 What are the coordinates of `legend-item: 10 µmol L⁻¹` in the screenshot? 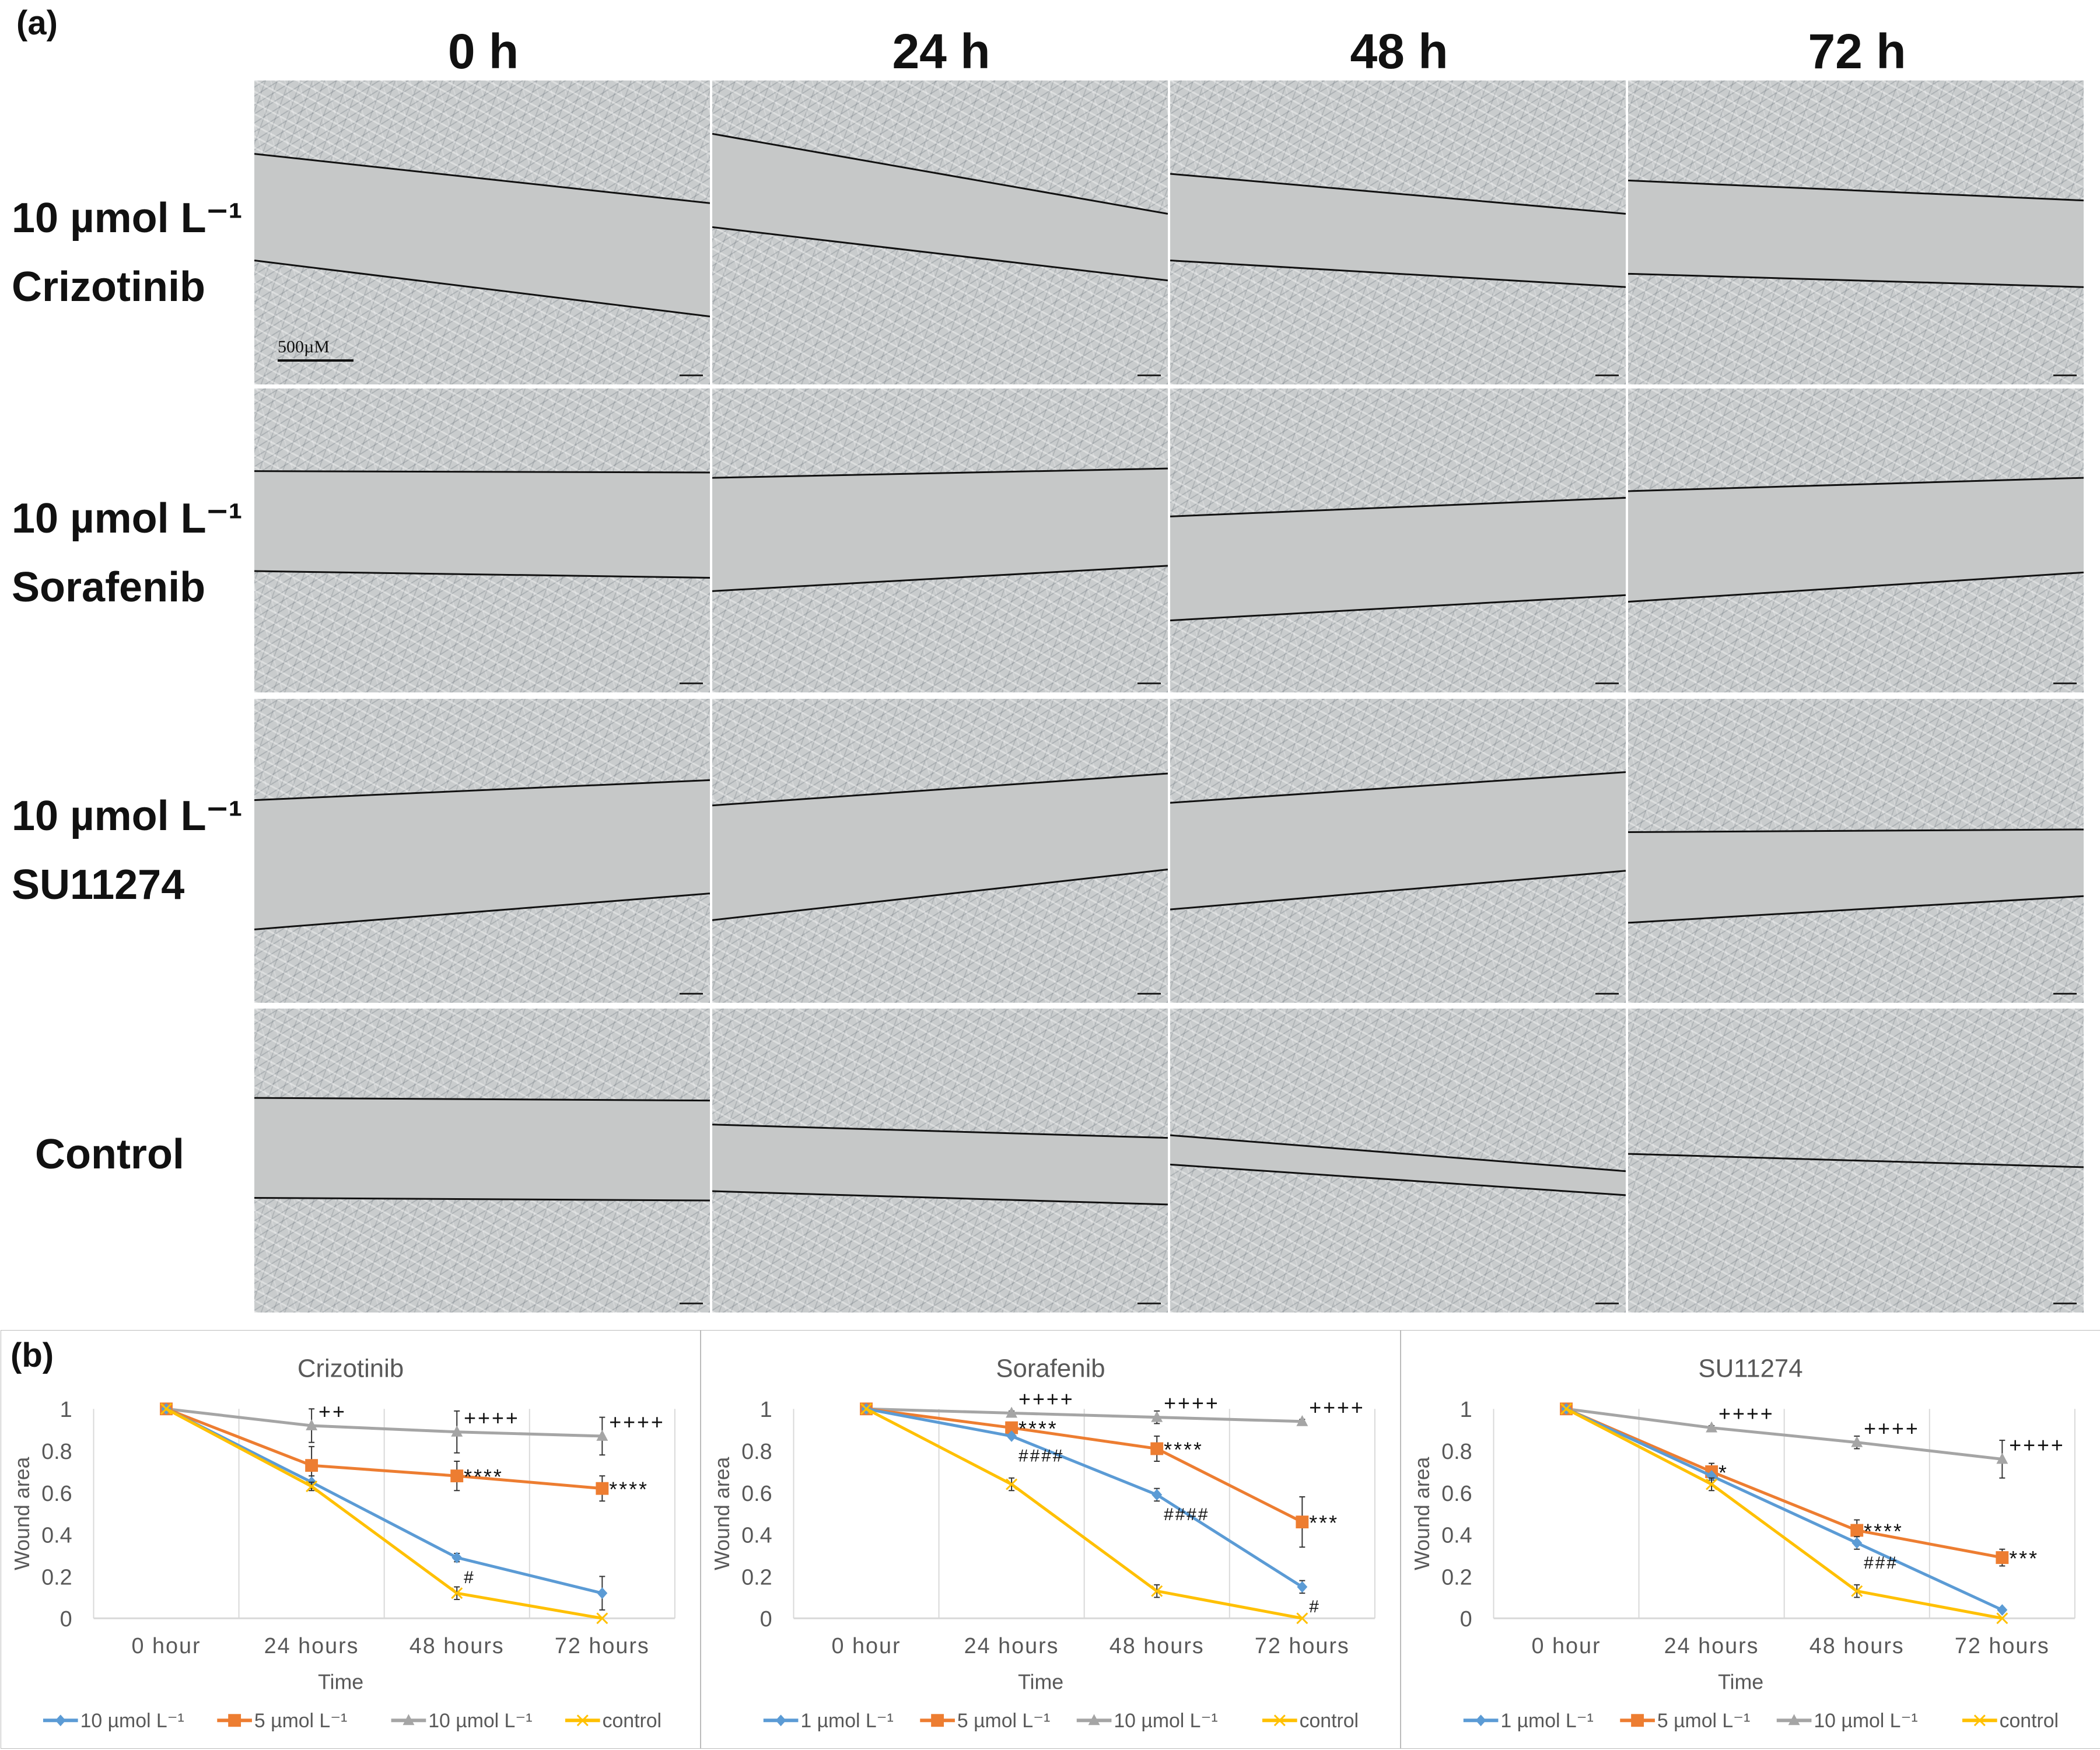 It's located at (1847, 1721).